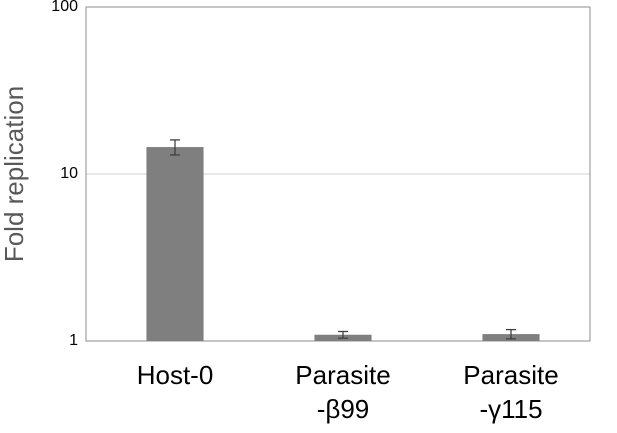 The height and width of the screenshot is (433, 617). What do you see at coordinates (175, 375) in the screenshot?
I see `x-tick-label: Host-0` at bounding box center [175, 375].